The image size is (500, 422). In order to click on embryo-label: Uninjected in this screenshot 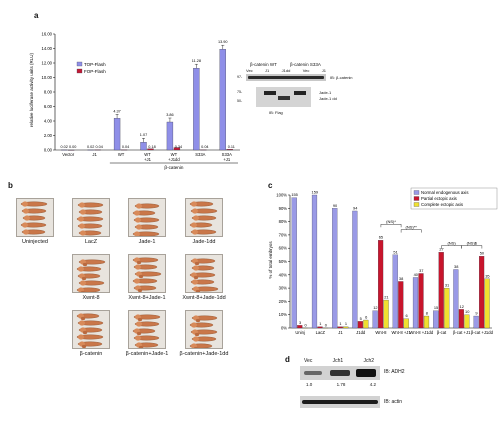, I will do `click(35, 242)`.